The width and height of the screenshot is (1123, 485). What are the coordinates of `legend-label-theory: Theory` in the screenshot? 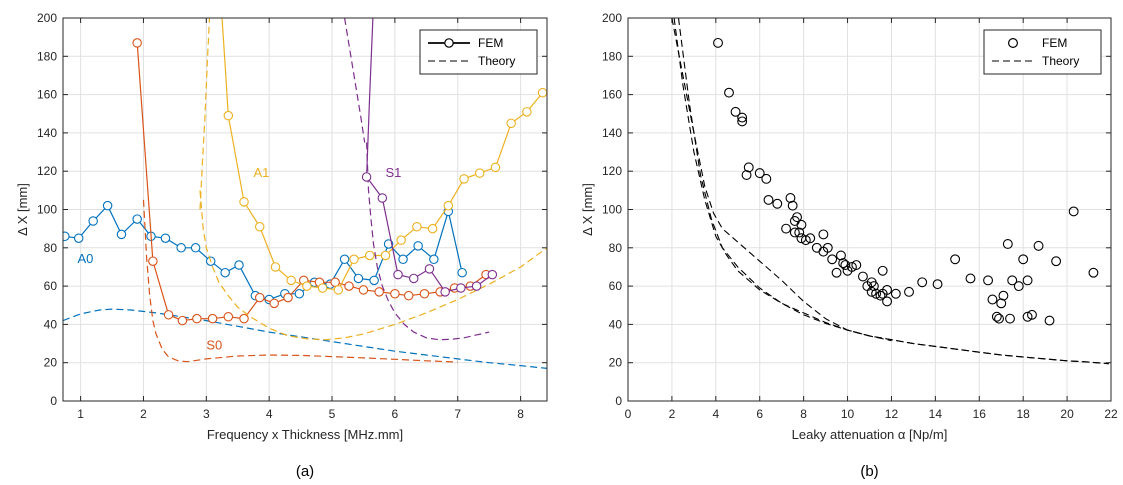 It's located at (1060, 61).